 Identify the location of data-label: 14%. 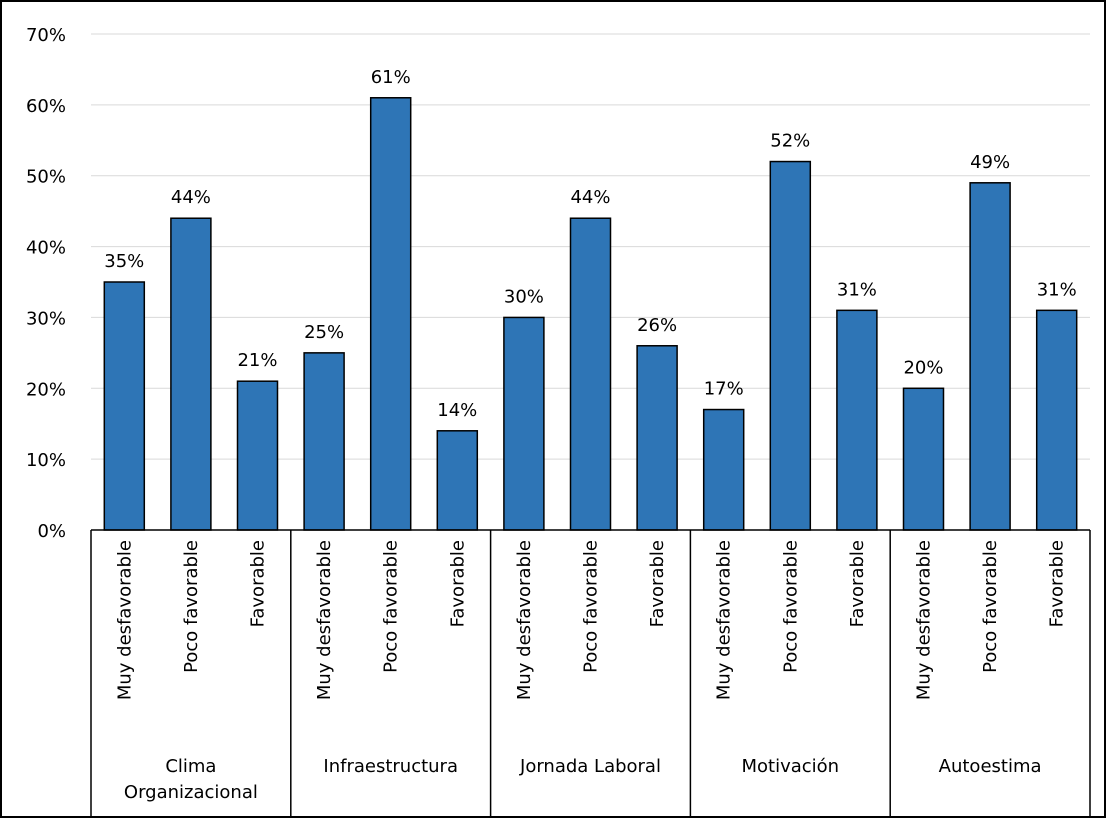
(457, 410).